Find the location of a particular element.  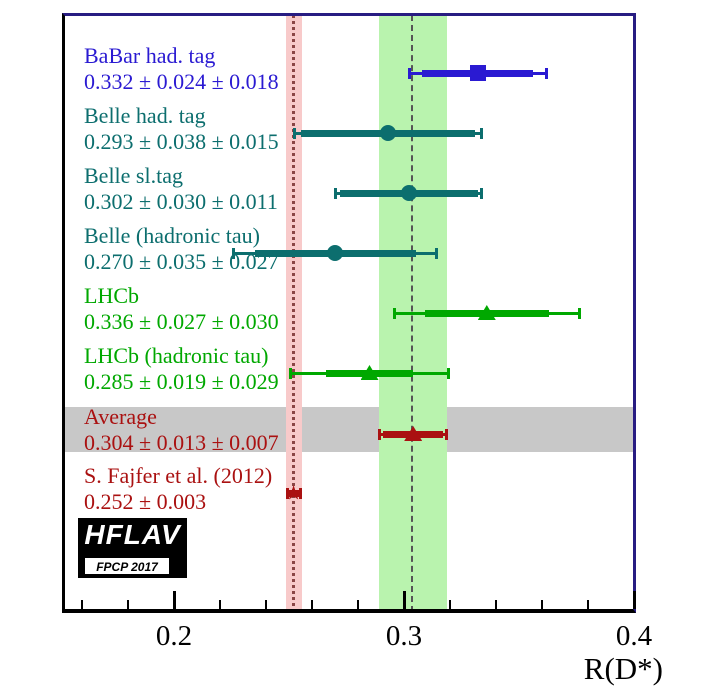

fpcp-2017-label: FPCP 2017 is located at coordinates (127, 567).